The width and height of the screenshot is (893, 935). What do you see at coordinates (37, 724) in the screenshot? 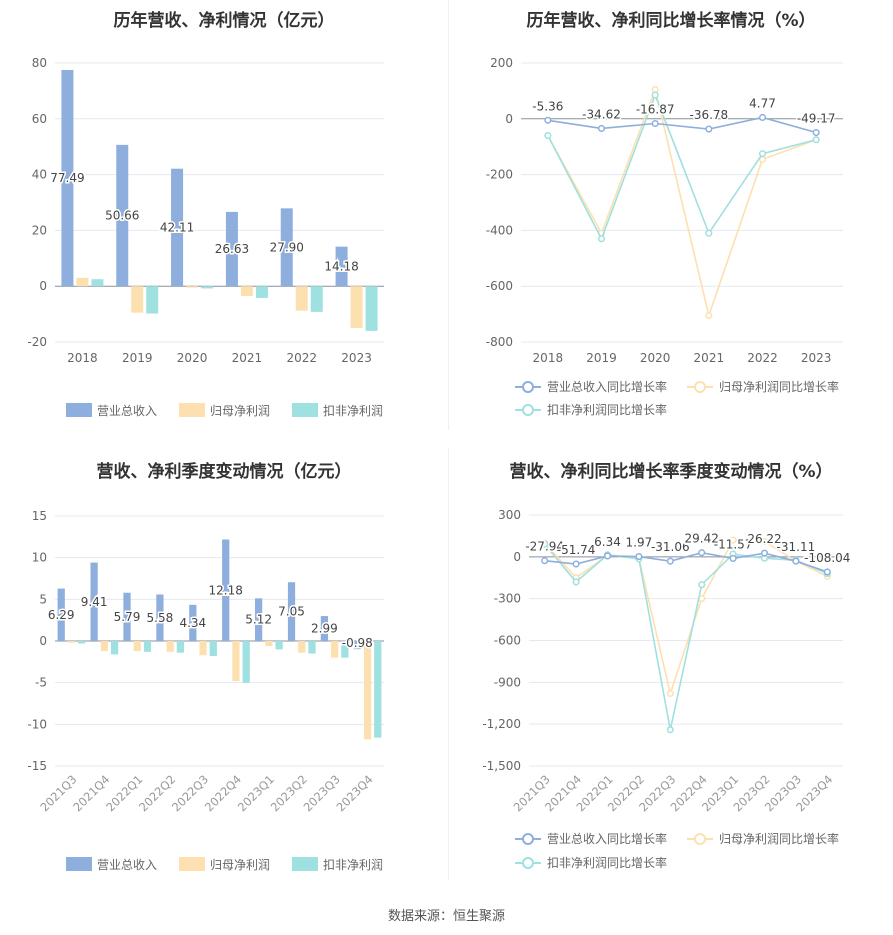
I see `y-tick-label: -10` at bounding box center [37, 724].